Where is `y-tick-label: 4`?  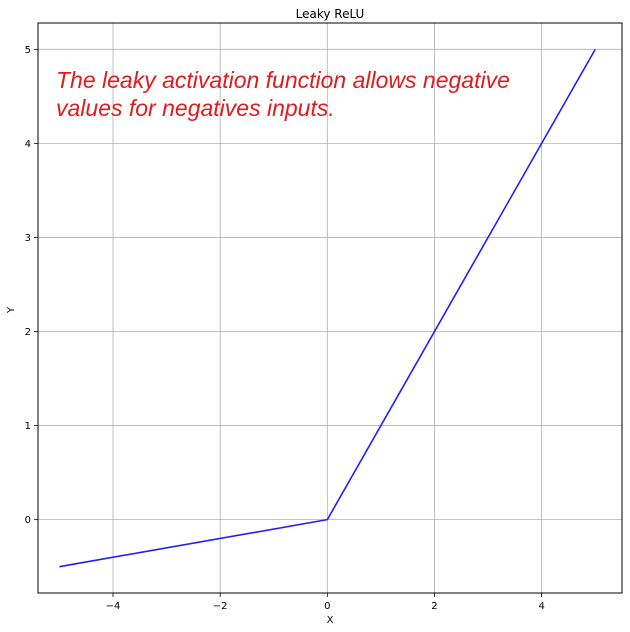 y-tick-label: 4 is located at coordinates (28, 144).